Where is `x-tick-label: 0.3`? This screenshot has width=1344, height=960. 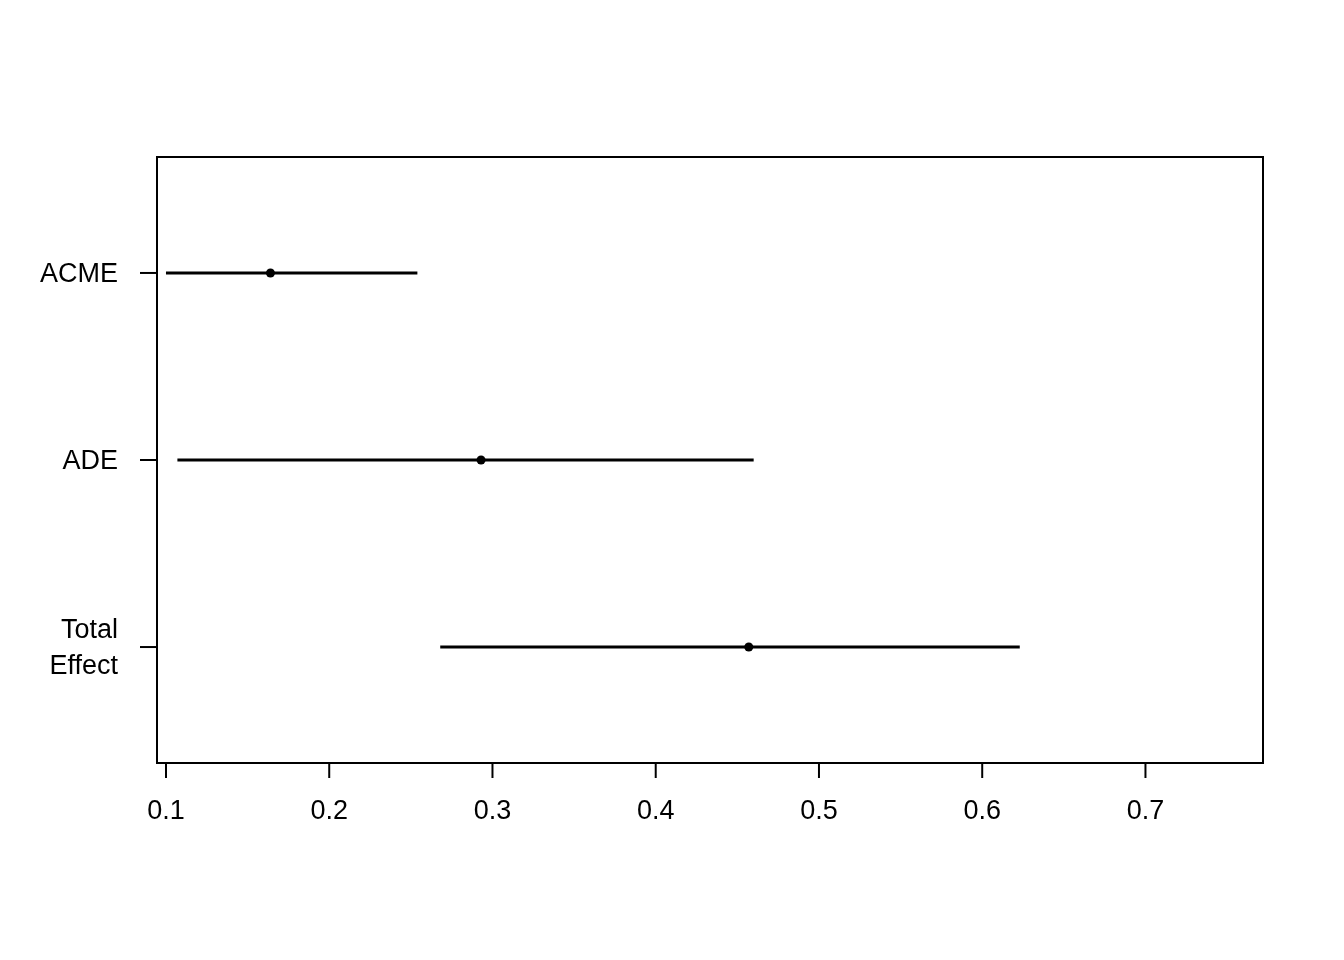
x-tick-label: 0.3 is located at coordinates (492, 810).